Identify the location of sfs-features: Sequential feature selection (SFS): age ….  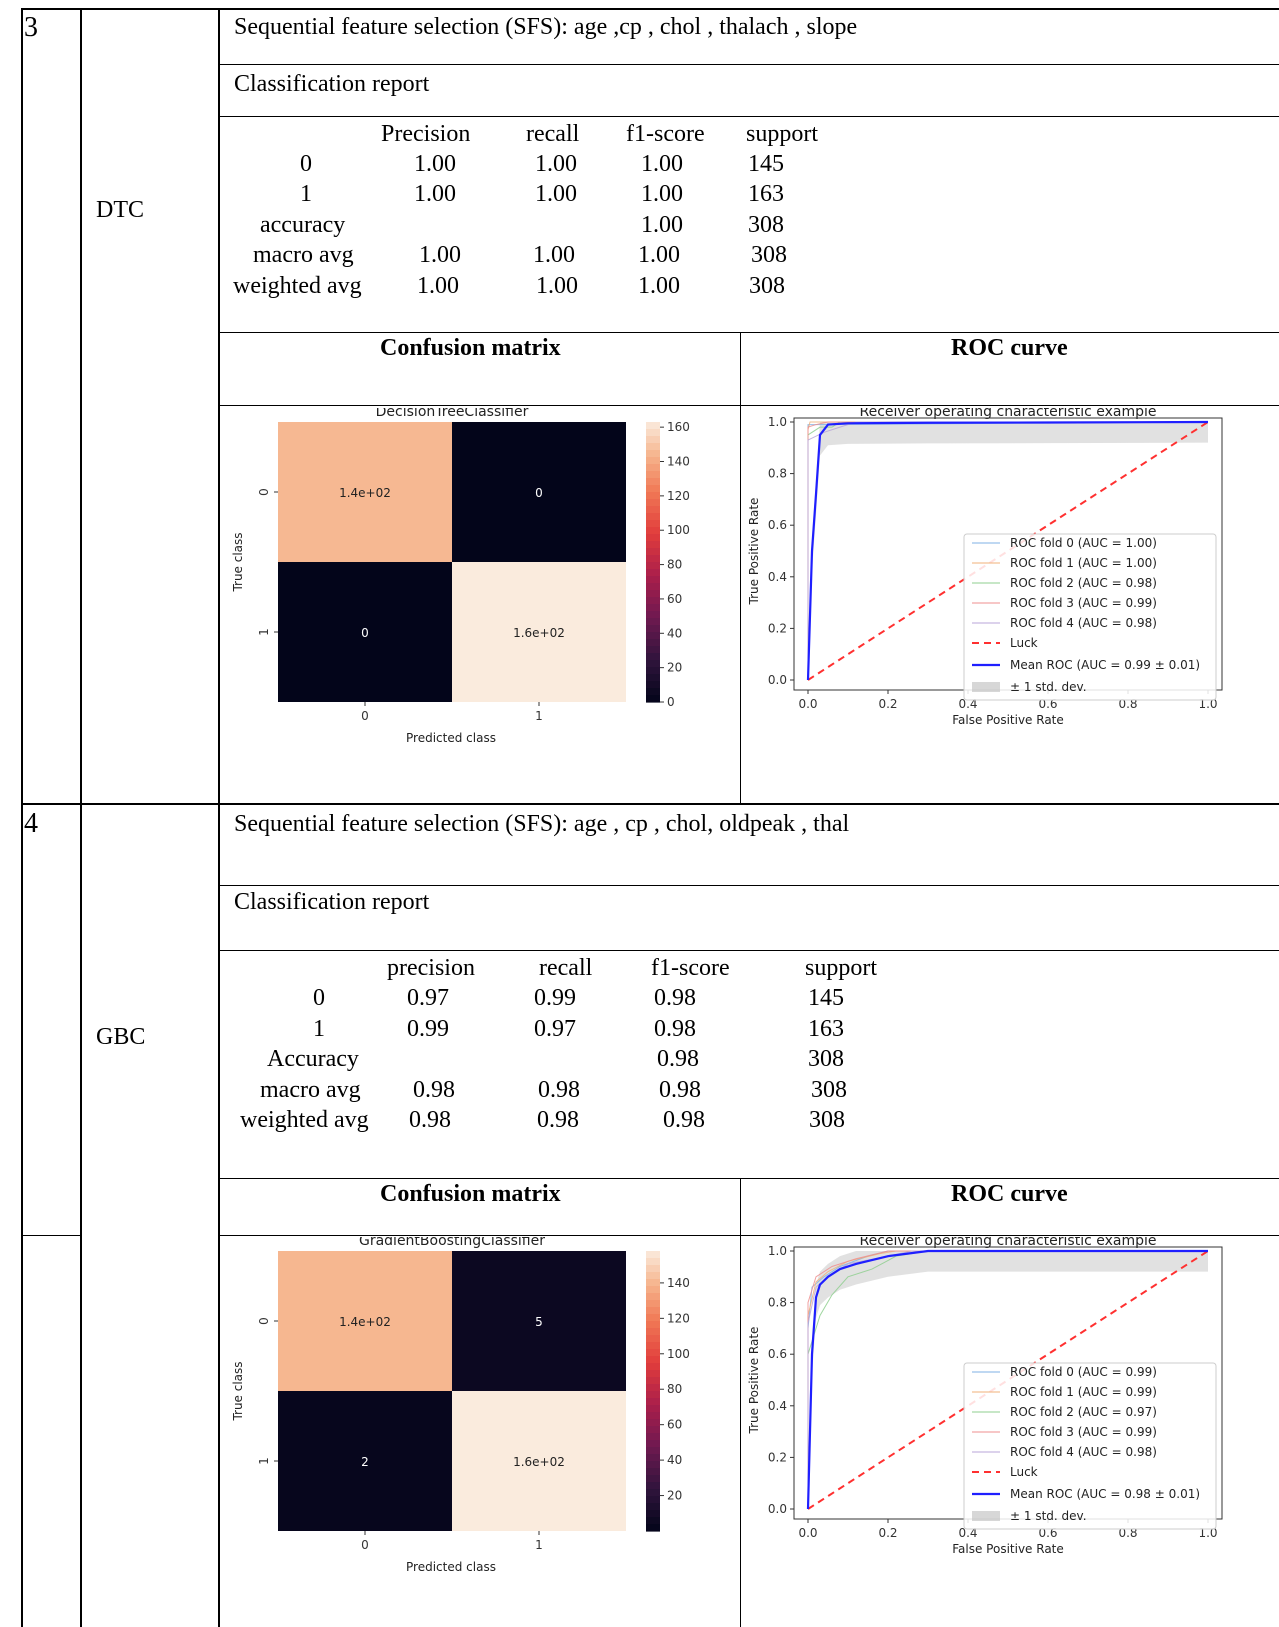
(546, 27).